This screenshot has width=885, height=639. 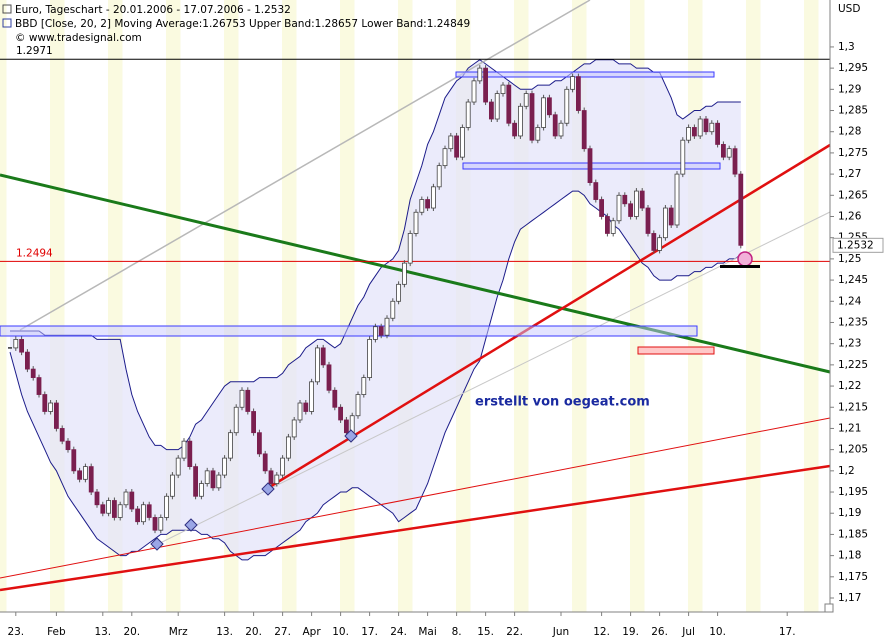 What do you see at coordinates (849, 344) in the screenshot?
I see `y-tick-label: 1,23` at bounding box center [849, 344].